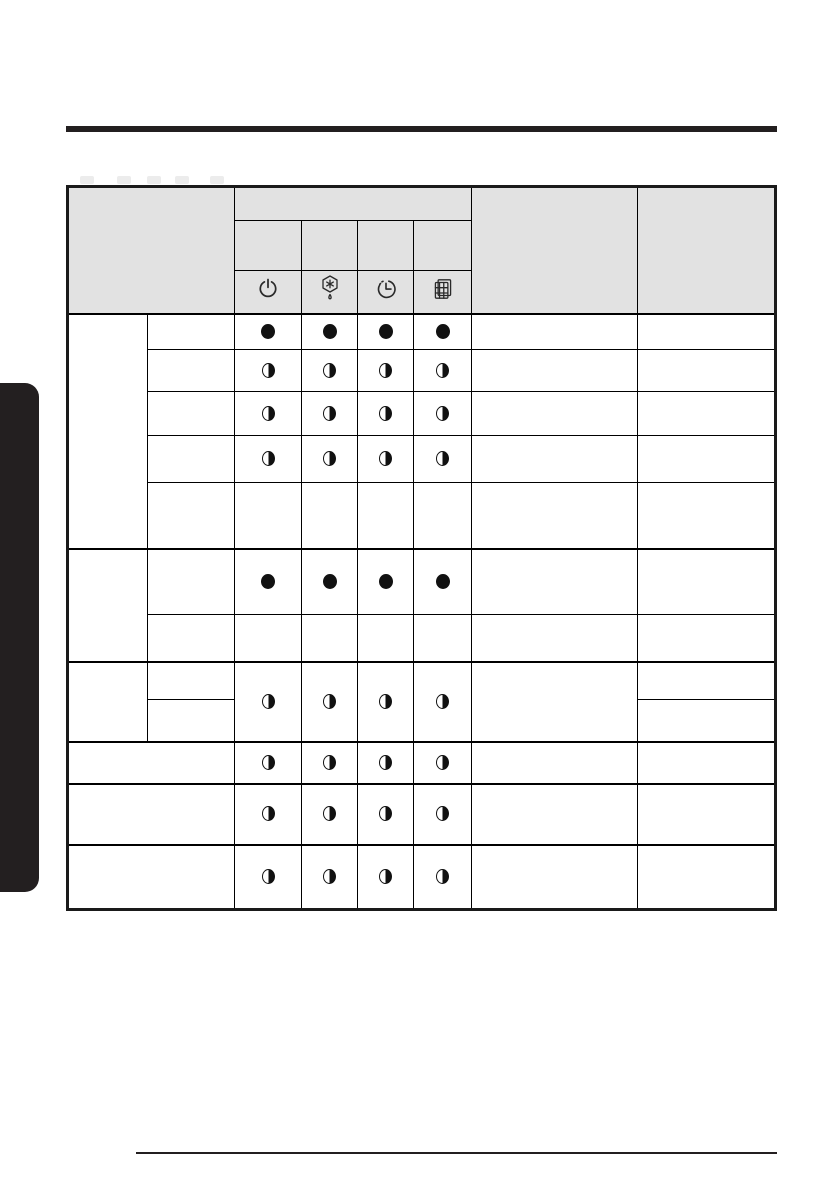 The width and height of the screenshot is (839, 1191). What do you see at coordinates (456, 1153) in the screenshot?
I see `footer-rule` at bounding box center [456, 1153].